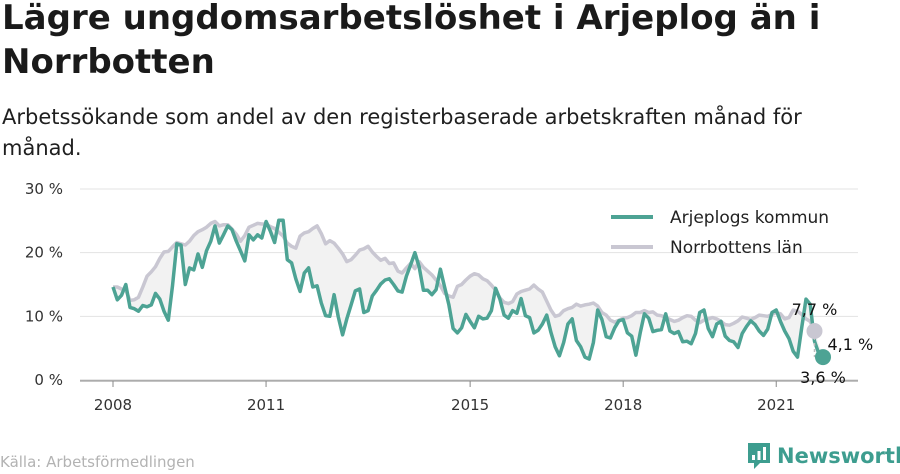  I want to click on legend: Arjeplogs kommun Norrbottens län, so click(720, 233).